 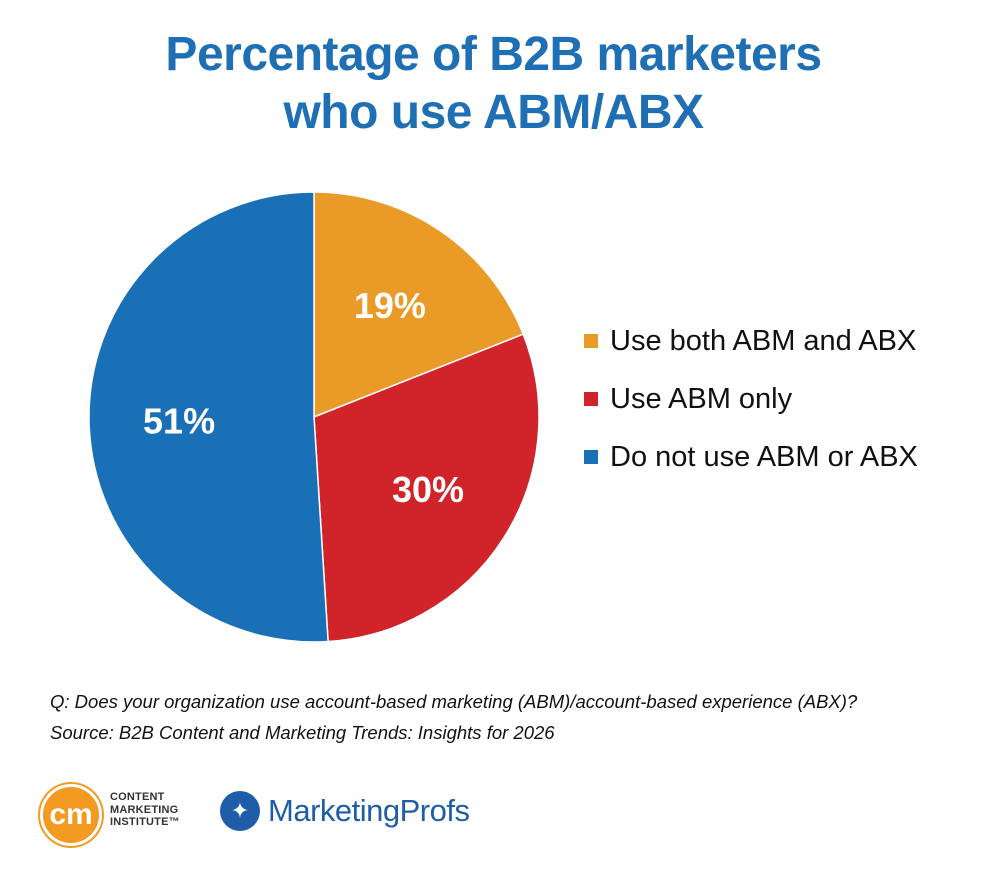 I want to click on pie-slice-neither, so click(x=208, y=417).